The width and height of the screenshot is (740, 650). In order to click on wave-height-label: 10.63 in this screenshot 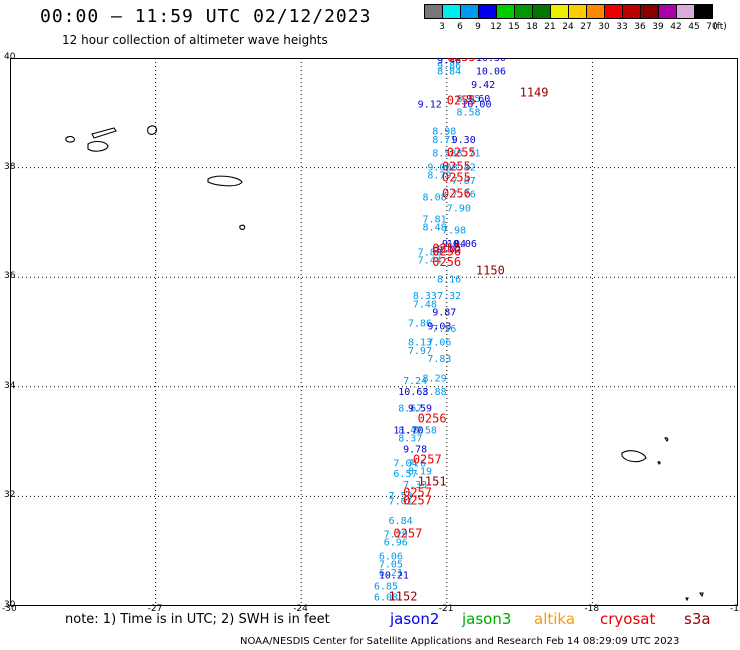, I will do `click(413, 392)`.